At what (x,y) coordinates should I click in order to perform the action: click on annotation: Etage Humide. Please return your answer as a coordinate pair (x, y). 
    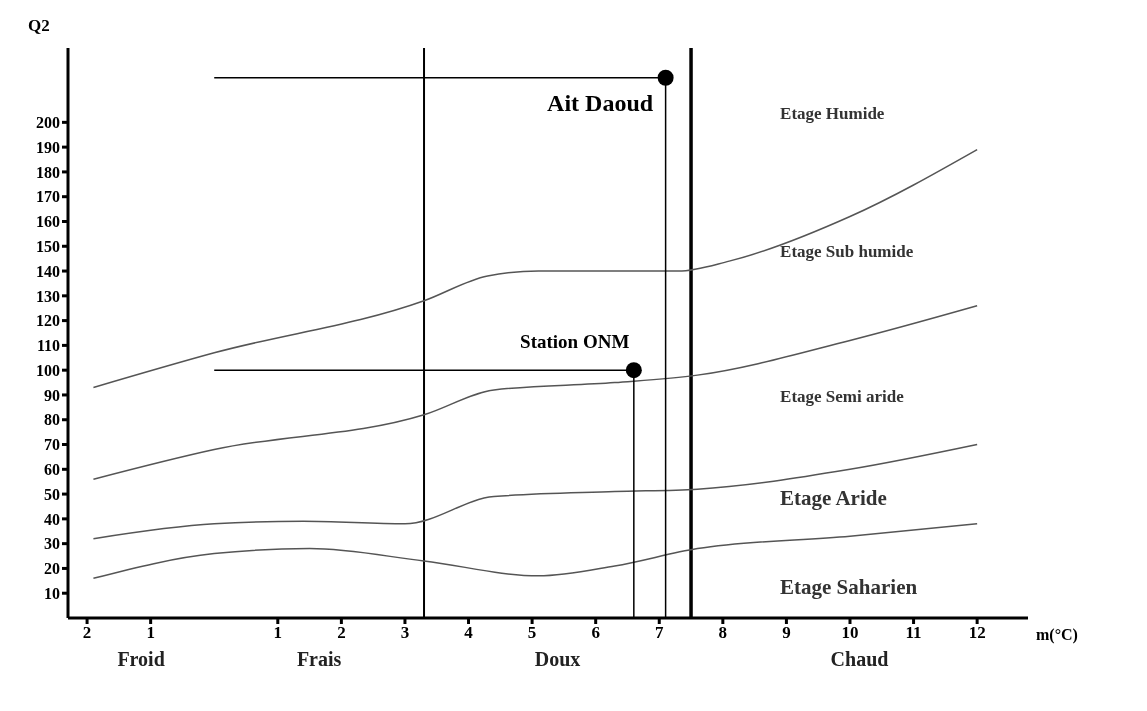
    Looking at the image, I should click on (832, 114).